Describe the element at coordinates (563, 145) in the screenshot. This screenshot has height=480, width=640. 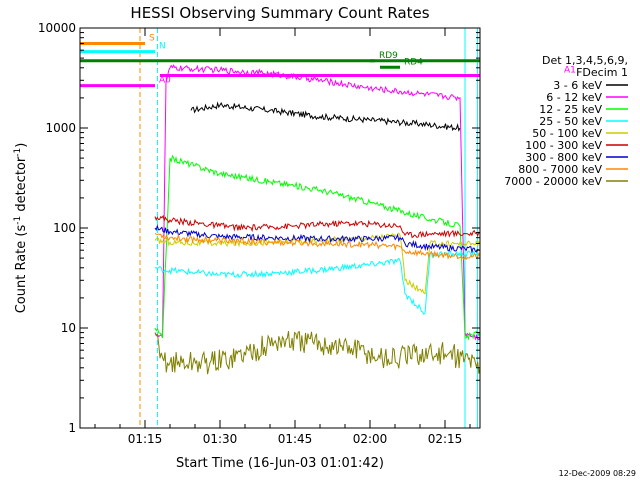
I see `legend-label-5: 100 - 300 keV` at that location.